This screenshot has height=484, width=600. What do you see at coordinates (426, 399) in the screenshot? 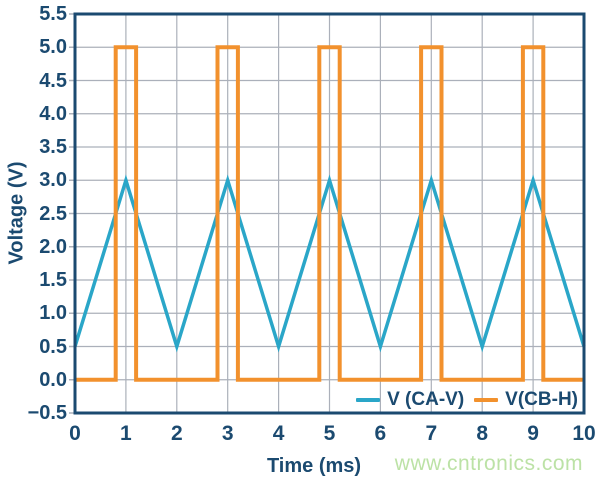
I see `legend-label-ca-v: V (CA-V)` at bounding box center [426, 399].